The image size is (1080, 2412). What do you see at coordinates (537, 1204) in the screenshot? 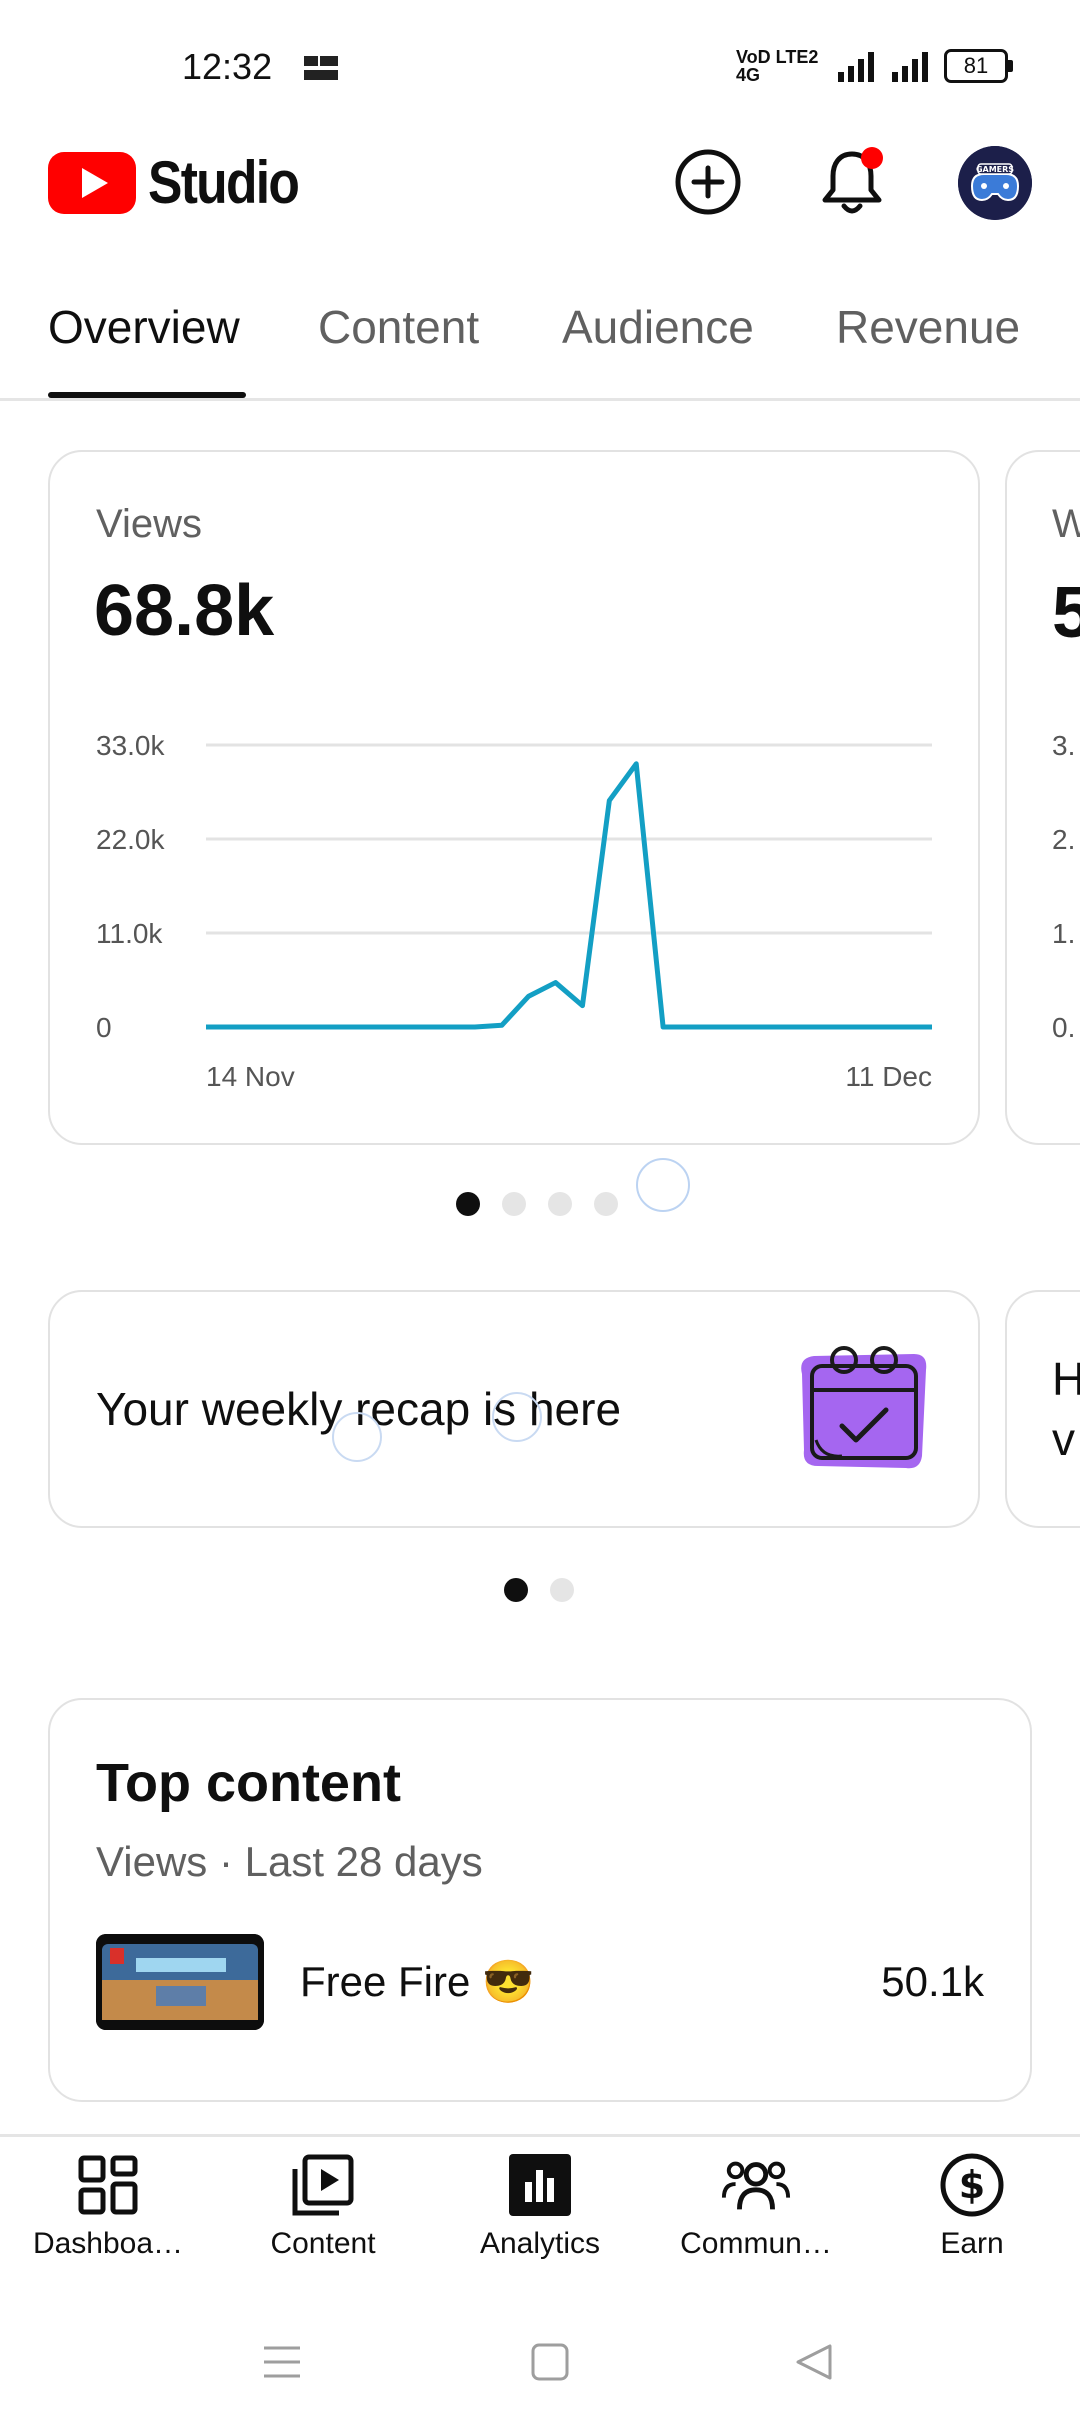
I see `metrics-carousel-dots` at bounding box center [537, 1204].